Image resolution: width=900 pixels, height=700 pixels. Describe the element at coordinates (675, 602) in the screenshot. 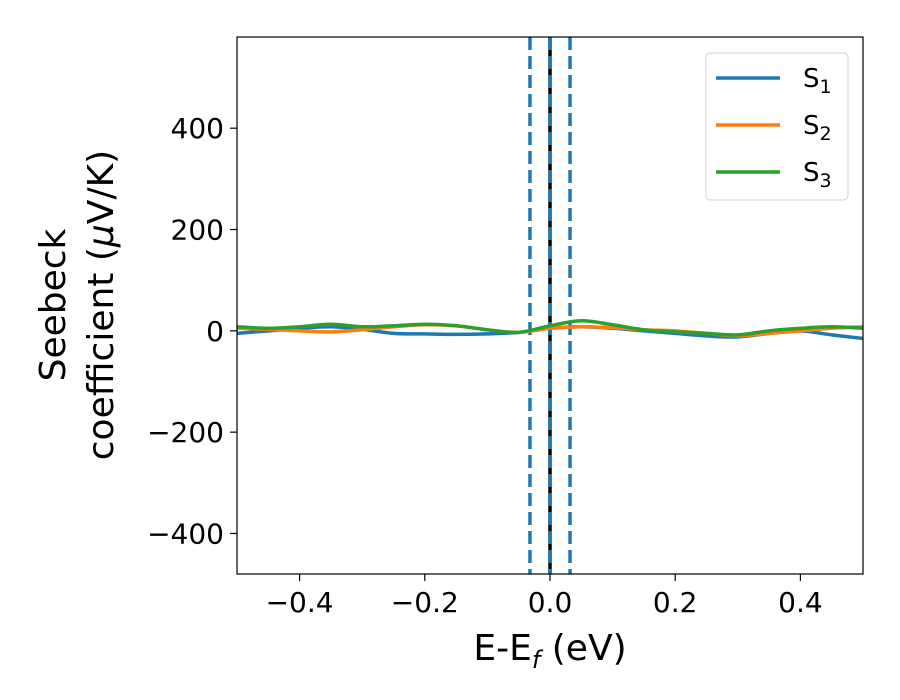

I see `x-tick-label: 0.2` at that location.